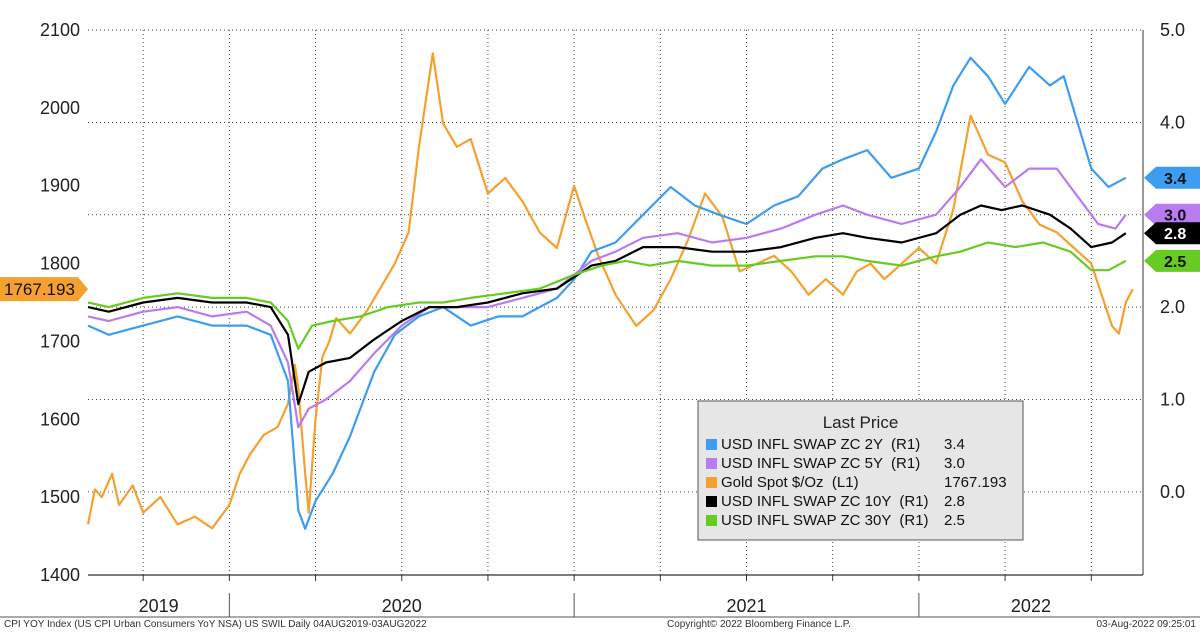 The image size is (1200, 632). Describe the element at coordinates (954, 501) in the screenshot. I see `legend-item-value: 2.8` at that location.